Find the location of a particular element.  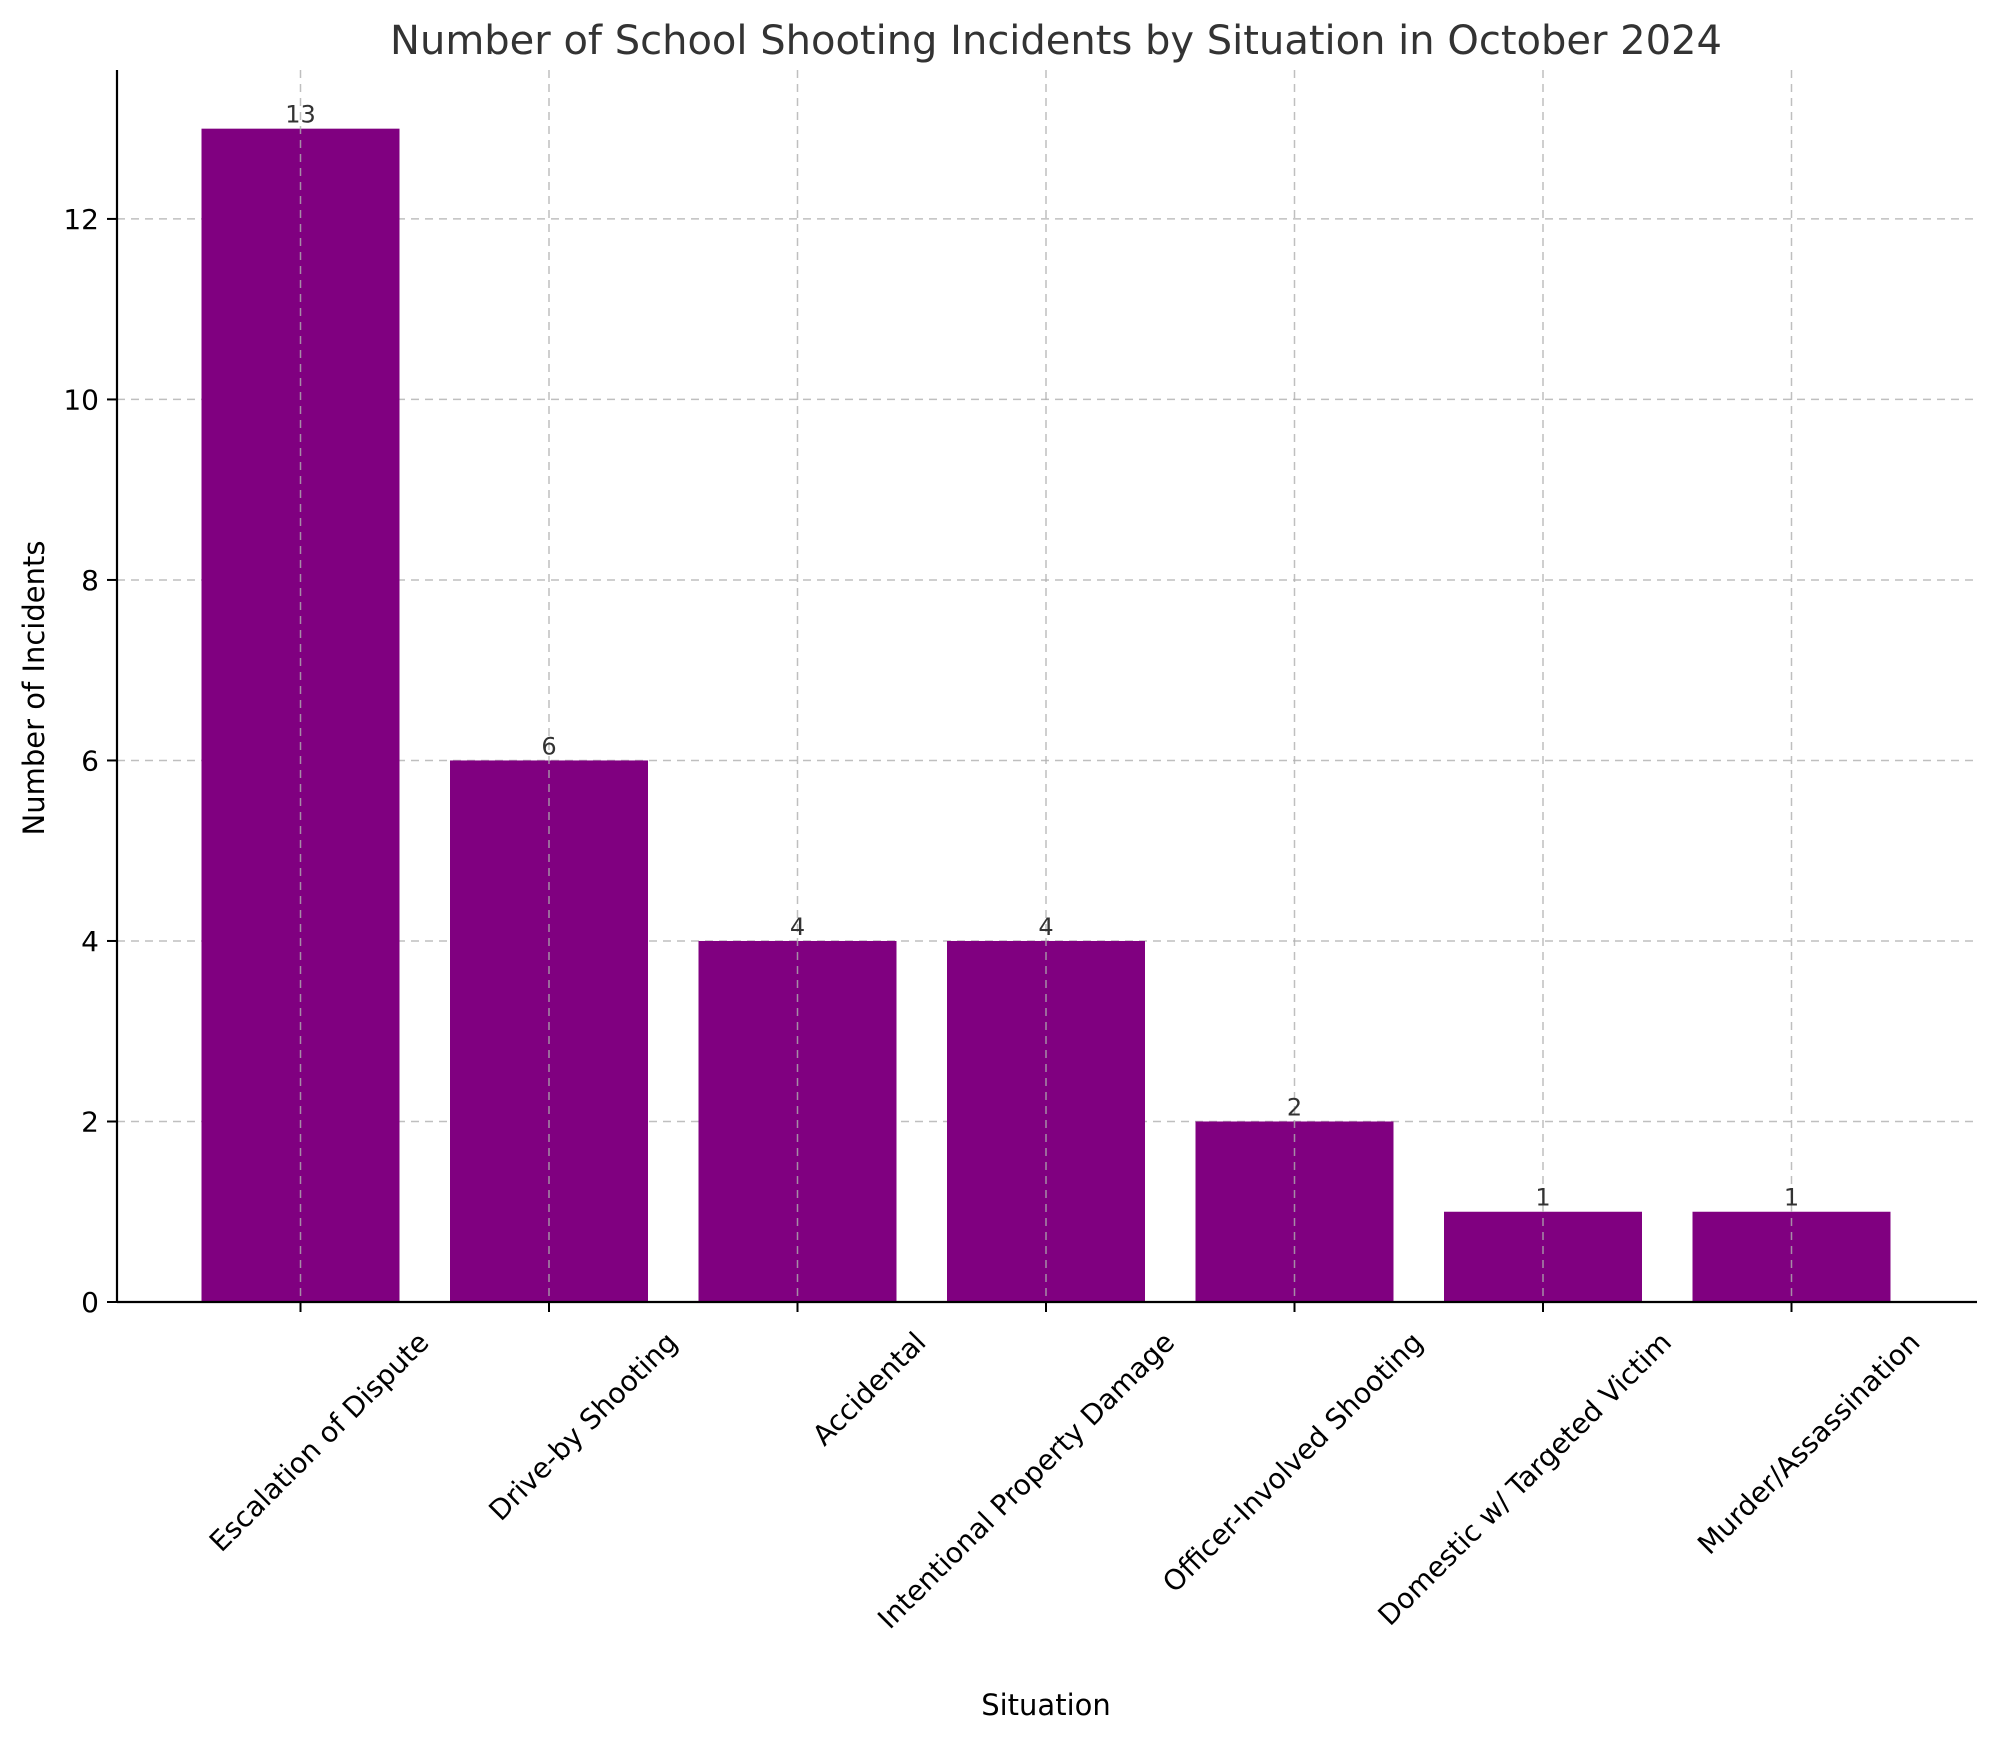

y-tick-label: 0 is located at coordinates (90, 1302).